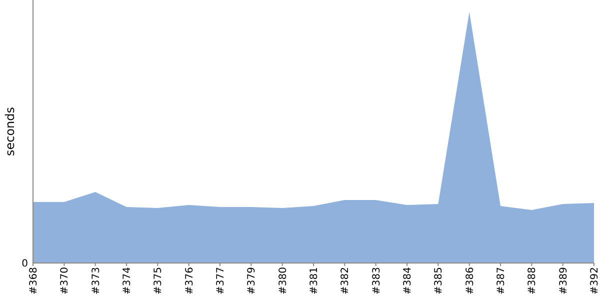 The height and width of the screenshot is (300, 600). Describe the element at coordinates (34, 280) in the screenshot. I see `x-tick-label: #368` at that location.